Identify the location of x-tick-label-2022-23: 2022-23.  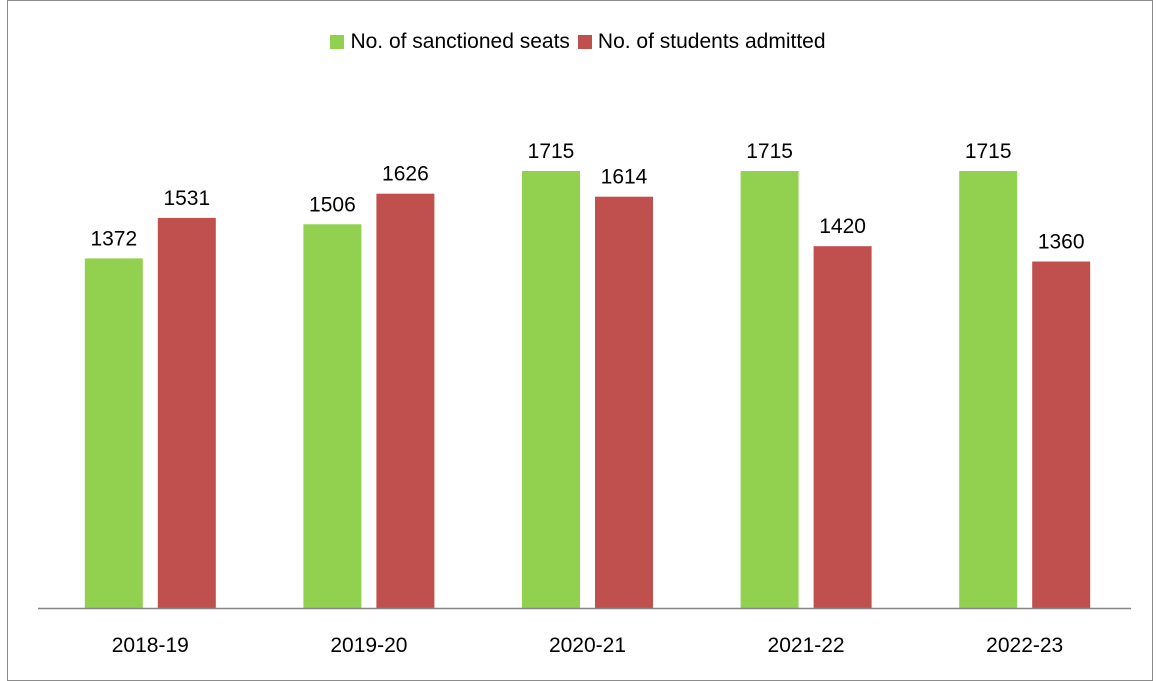
(1024, 645).